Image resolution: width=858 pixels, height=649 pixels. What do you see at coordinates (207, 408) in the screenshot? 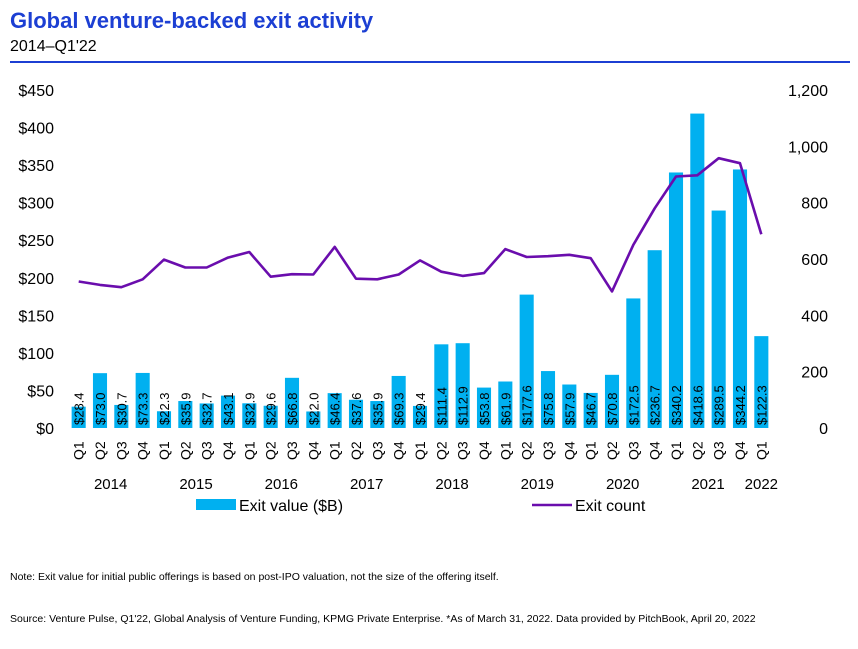
I see `bar-value-label: $32.7` at bounding box center [207, 408].